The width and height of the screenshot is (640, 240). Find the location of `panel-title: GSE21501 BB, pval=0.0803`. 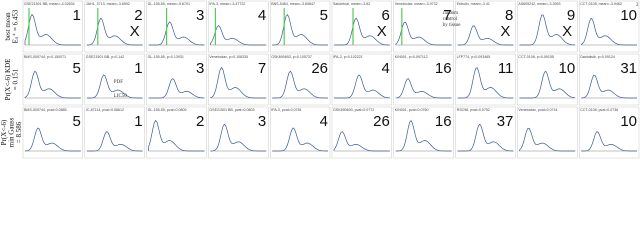

panel-title: GSE21501 BB, pval=0.0803 is located at coordinates (231, 110).